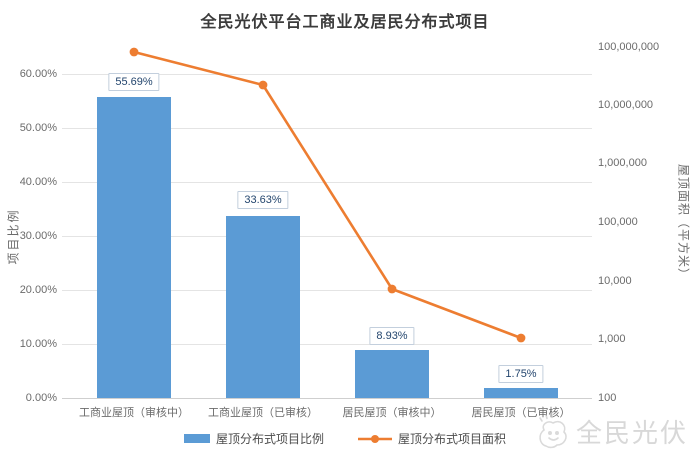 This screenshot has height=454, width=690. I want to click on watermark-logo: 全民光伏, so click(612, 431).